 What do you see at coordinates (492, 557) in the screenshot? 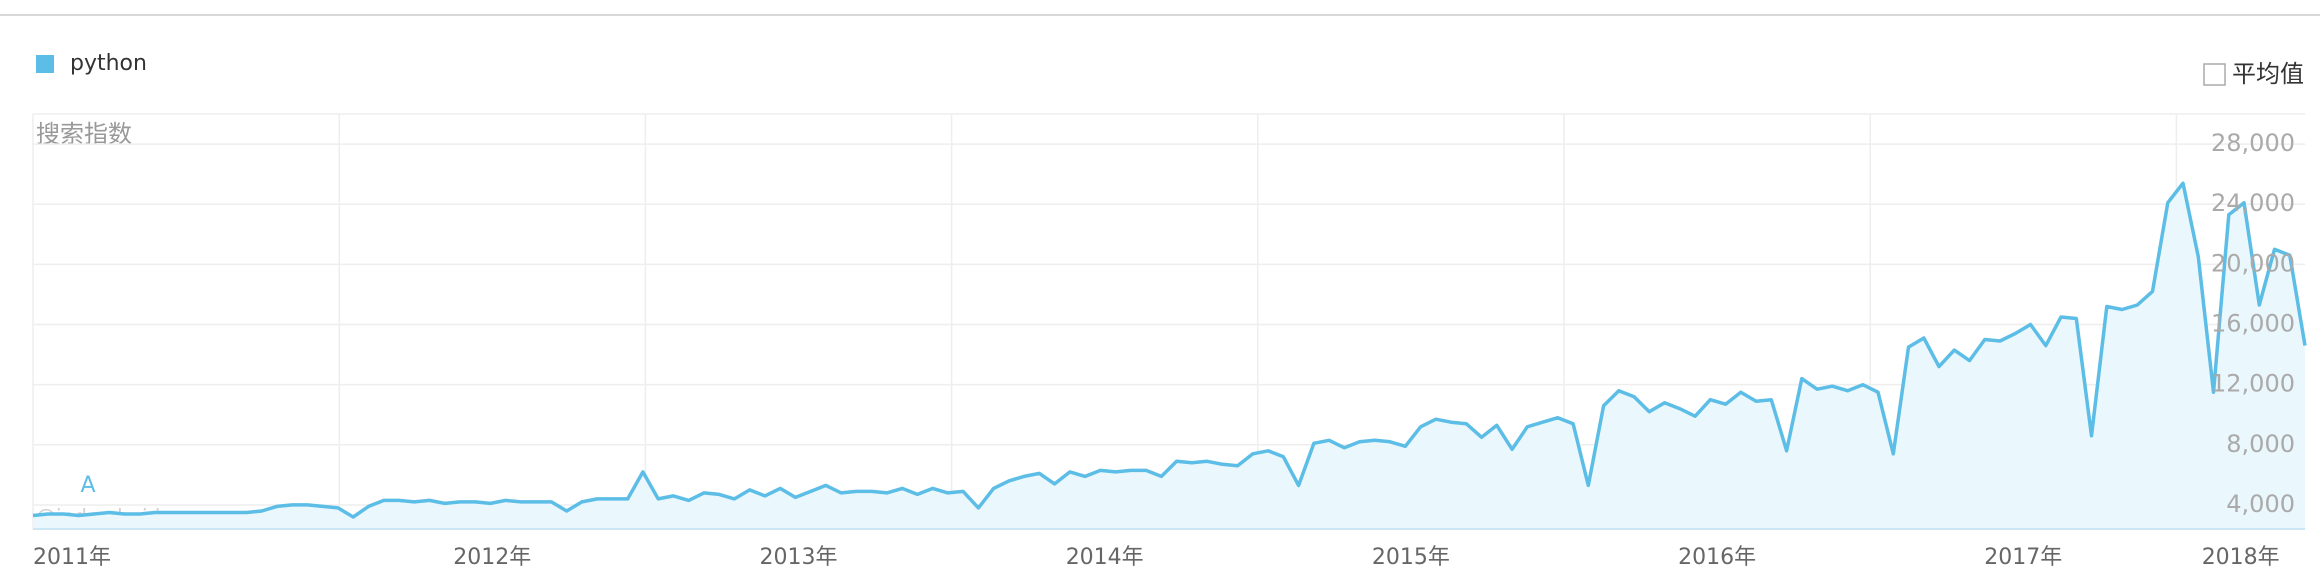
I see `x-tick-label: 2012年` at bounding box center [492, 557].